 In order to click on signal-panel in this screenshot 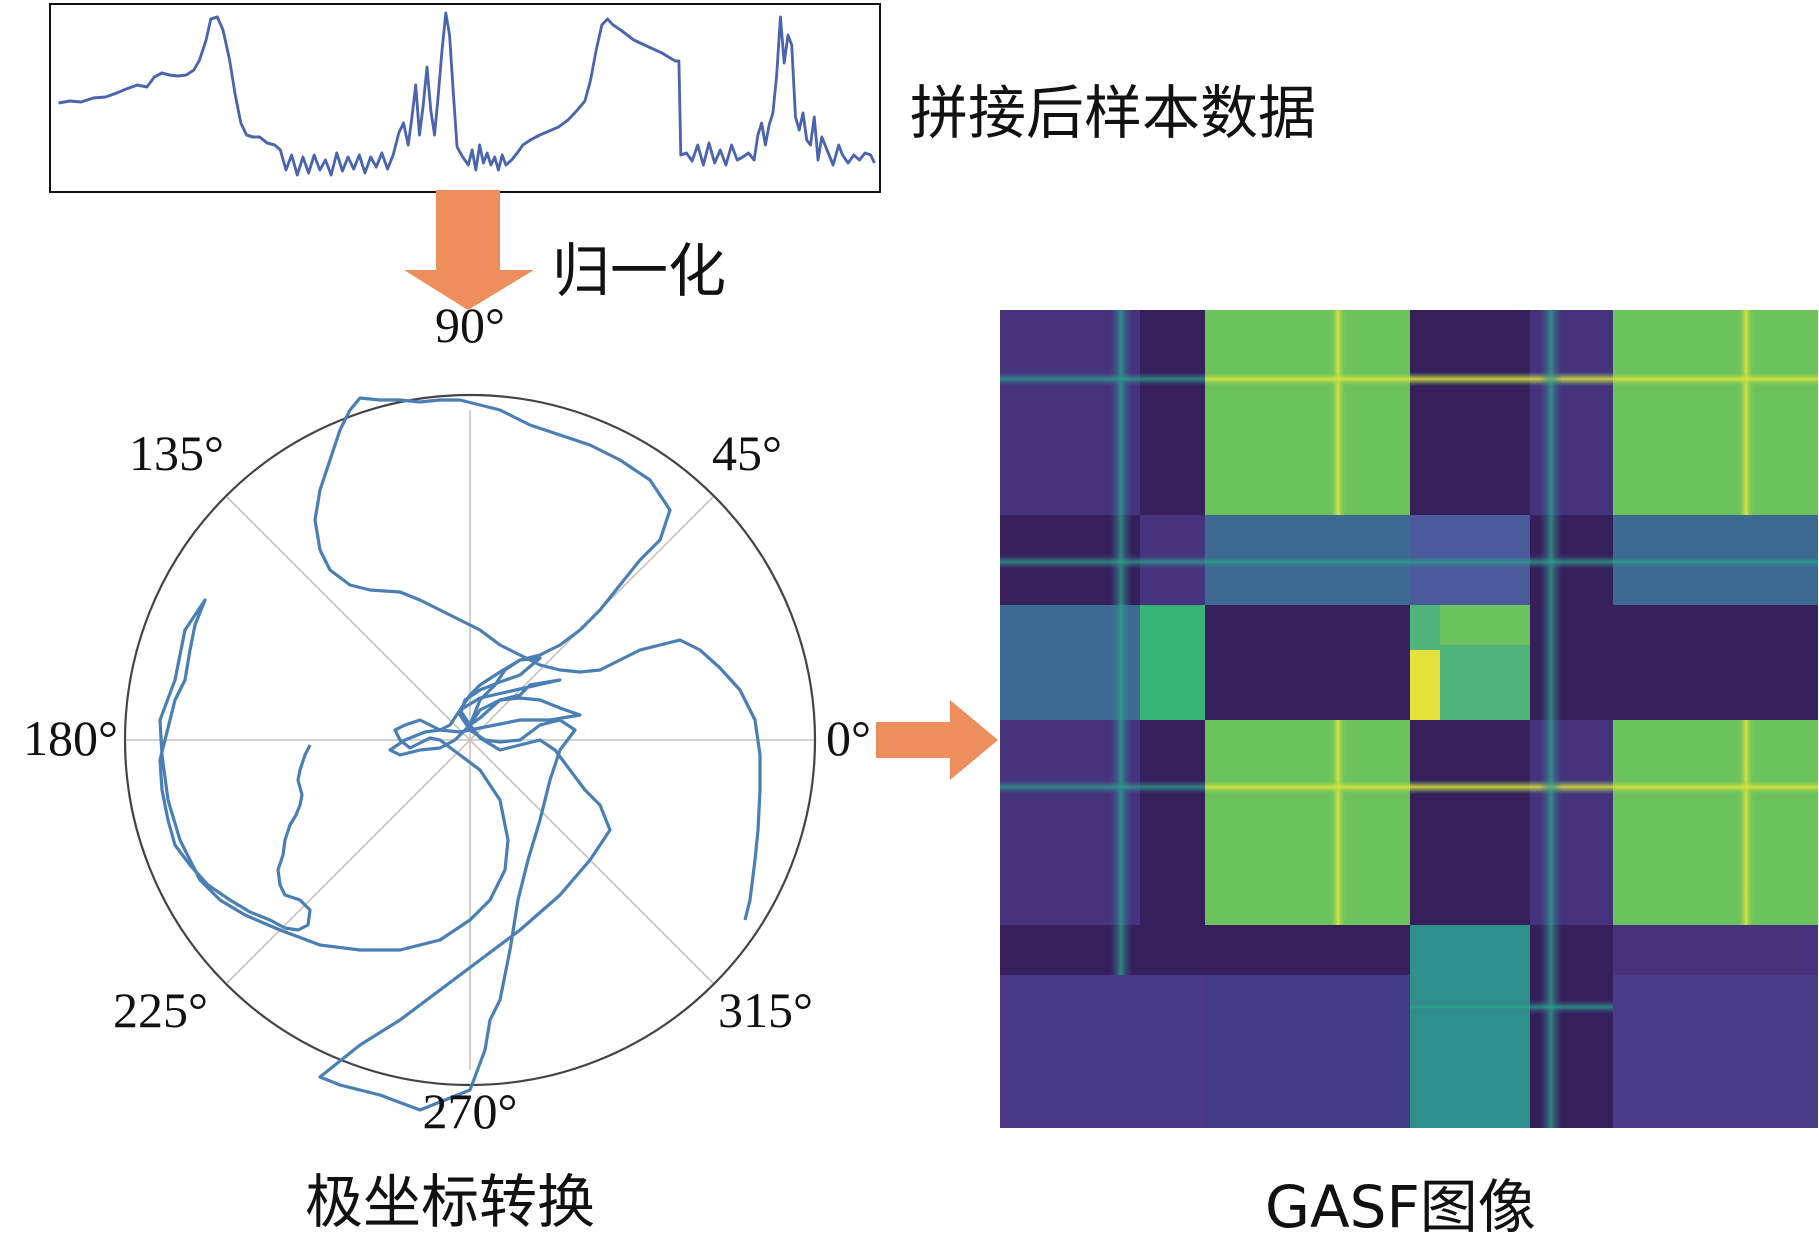, I will do `click(465, 98)`.